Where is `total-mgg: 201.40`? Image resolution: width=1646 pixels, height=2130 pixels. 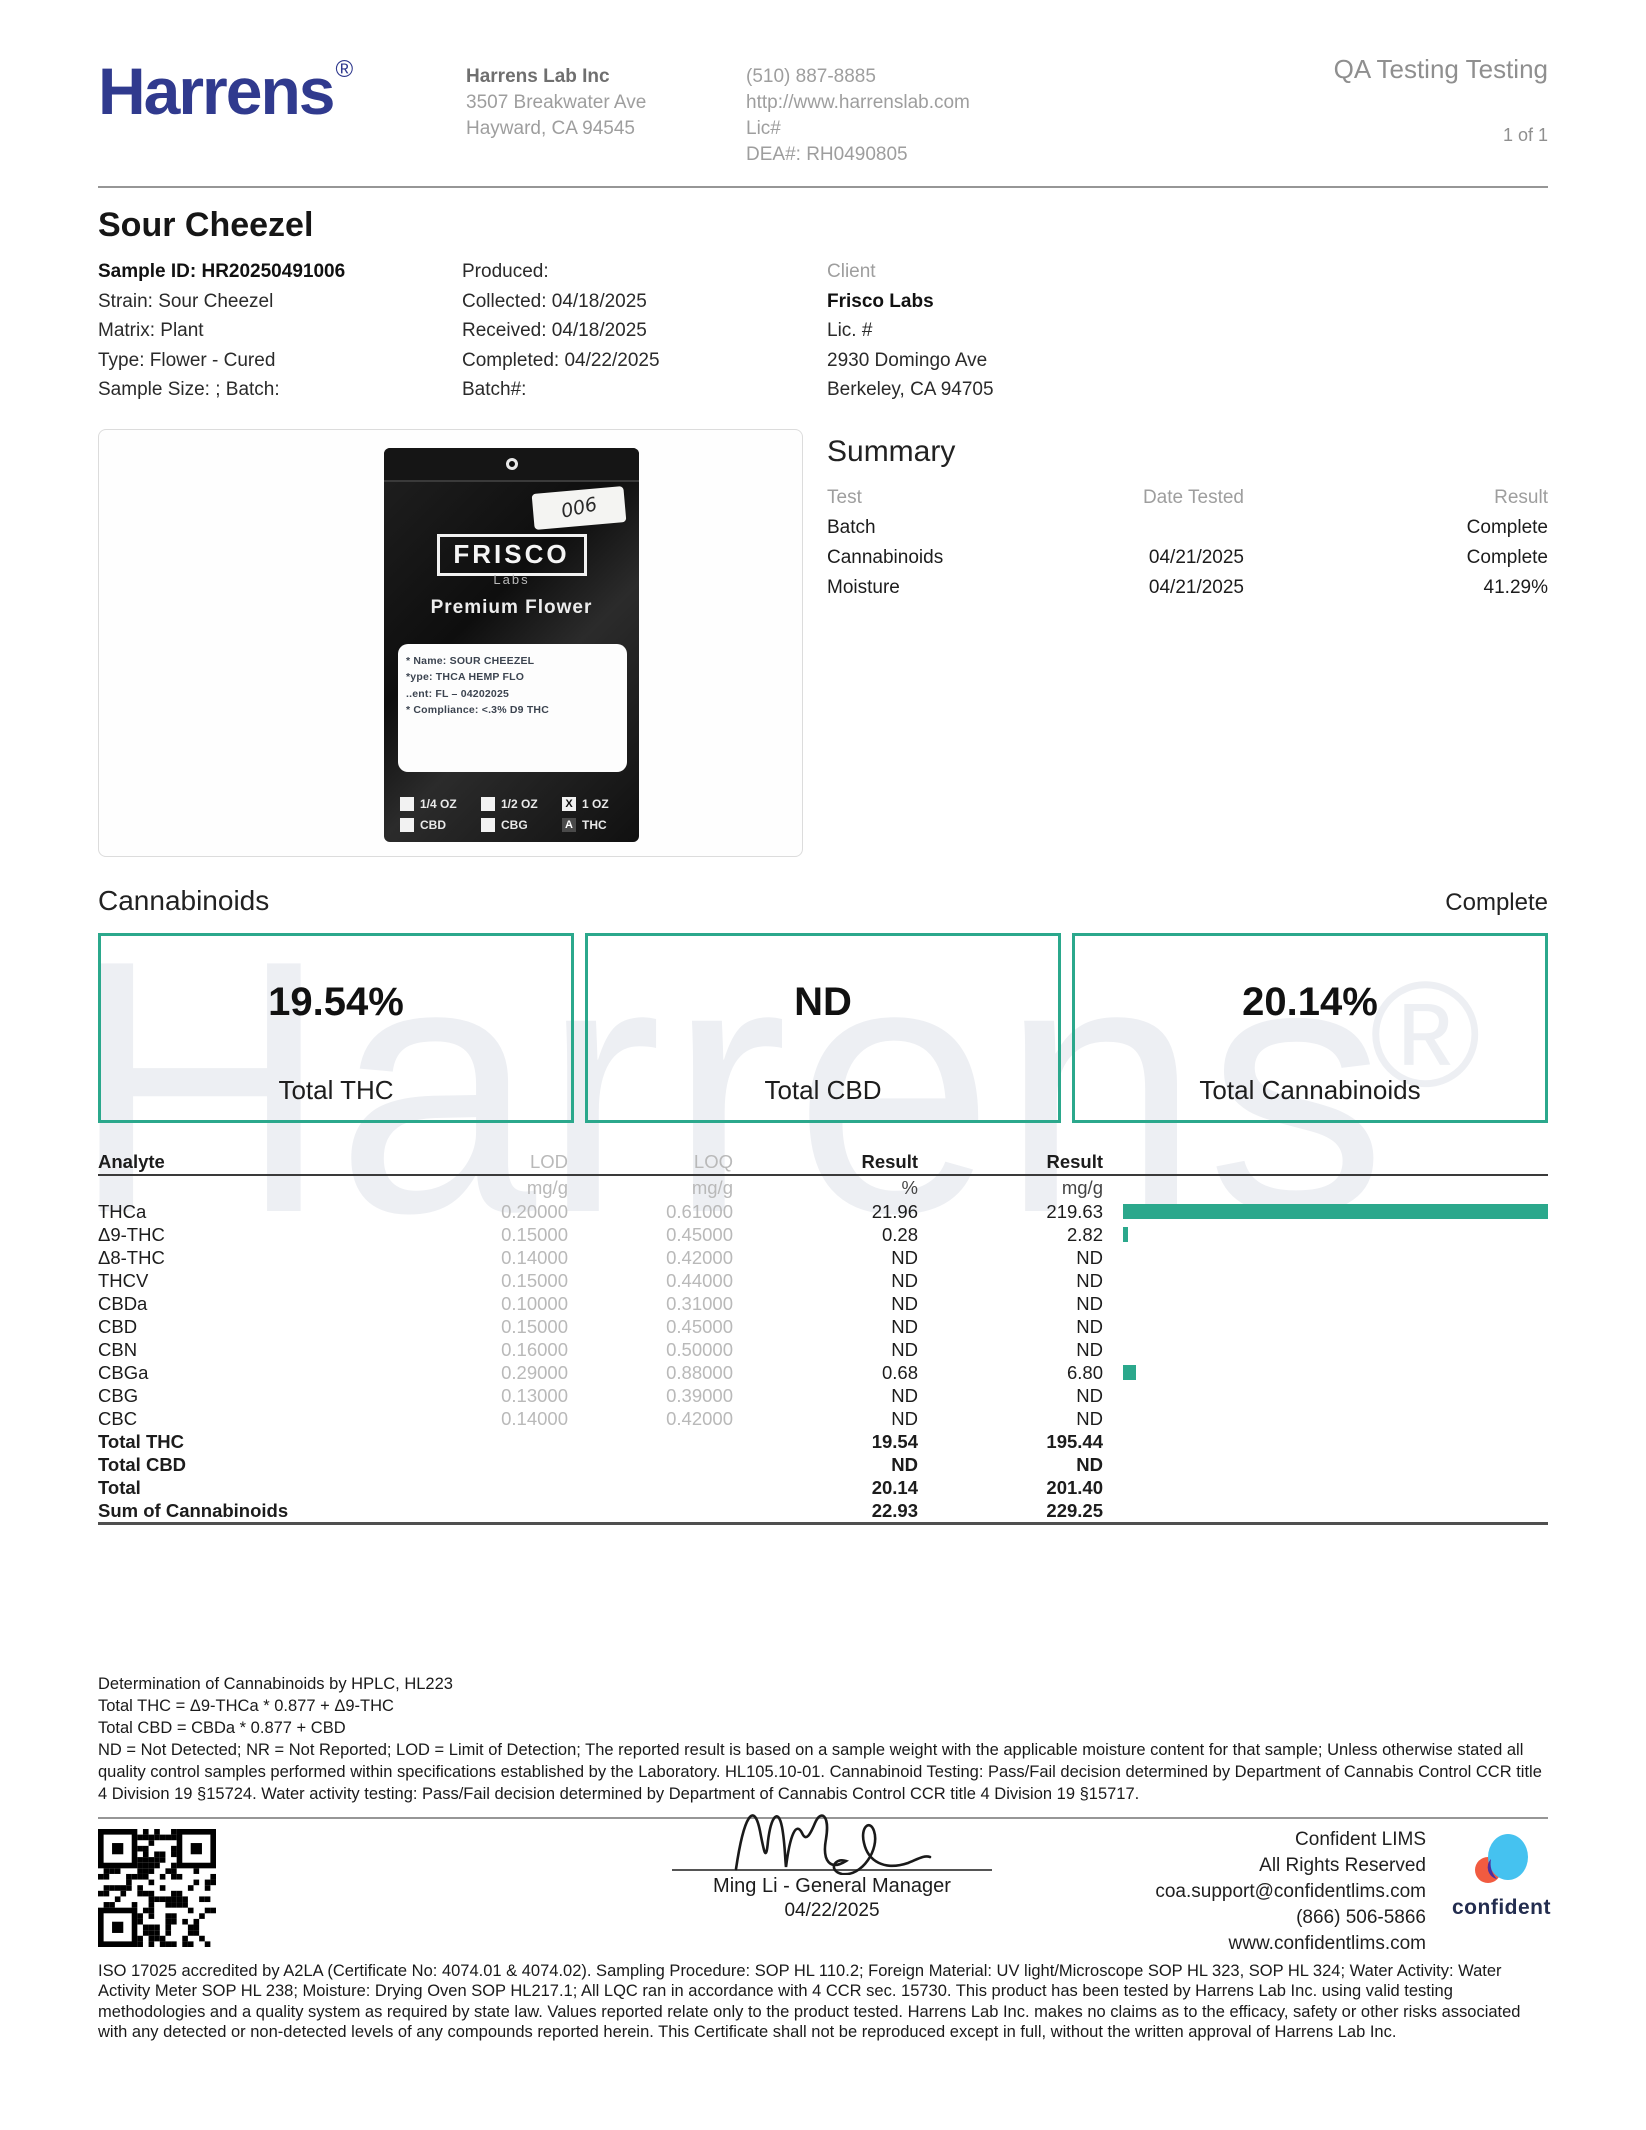 total-mgg: 201.40 is located at coordinates (1074, 1487).